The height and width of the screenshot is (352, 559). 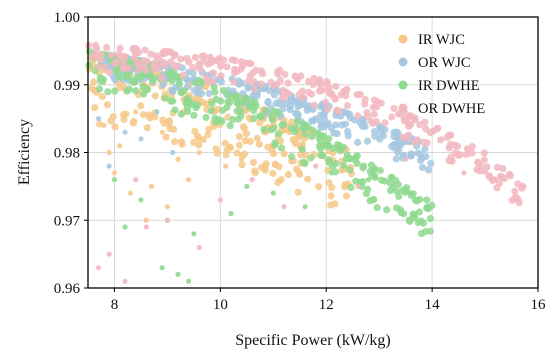 What do you see at coordinates (67, 18) in the screenshot?
I see `y-tick-label: 1.00` at bounding box center [67, 18].